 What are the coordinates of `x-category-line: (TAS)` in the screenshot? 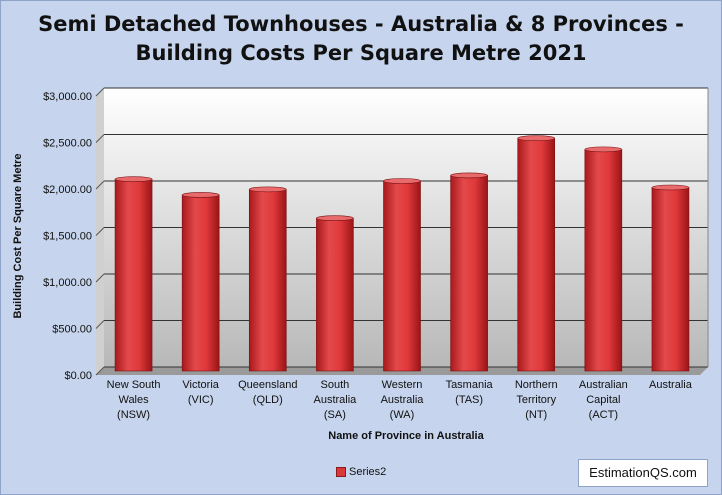 It's located at (469, 400).